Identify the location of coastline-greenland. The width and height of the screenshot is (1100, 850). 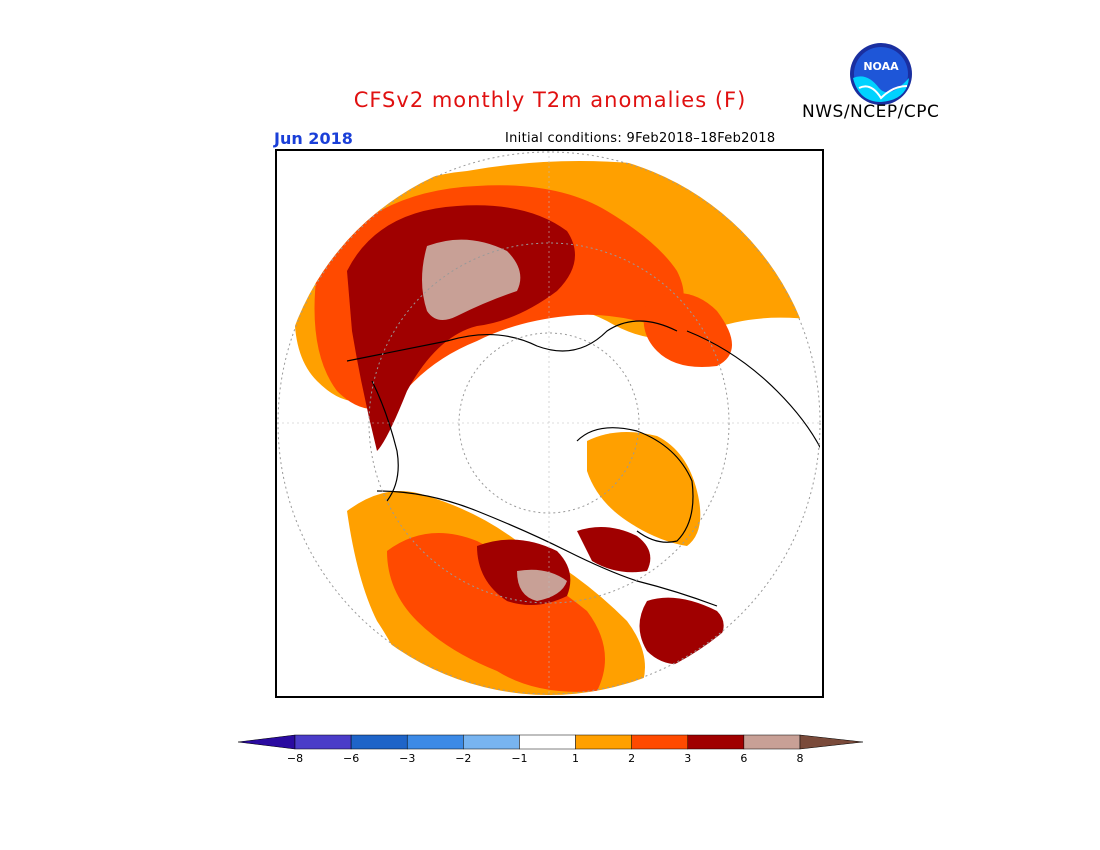
(635, 485).